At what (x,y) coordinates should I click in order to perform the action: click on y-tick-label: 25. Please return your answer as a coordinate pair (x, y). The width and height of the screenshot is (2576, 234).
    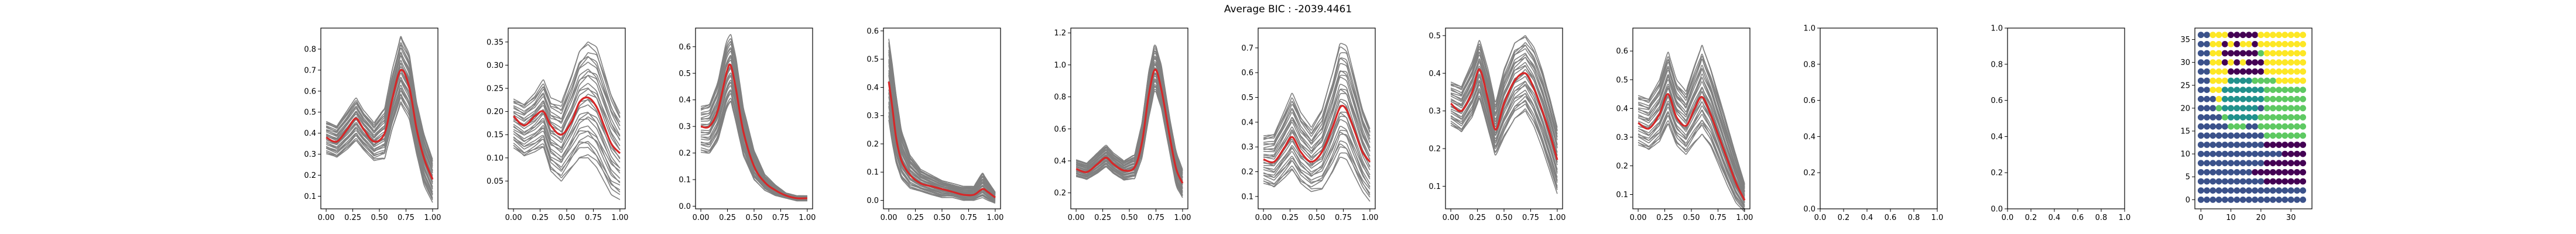
    Looking at the image, I should click on (2185, 85).